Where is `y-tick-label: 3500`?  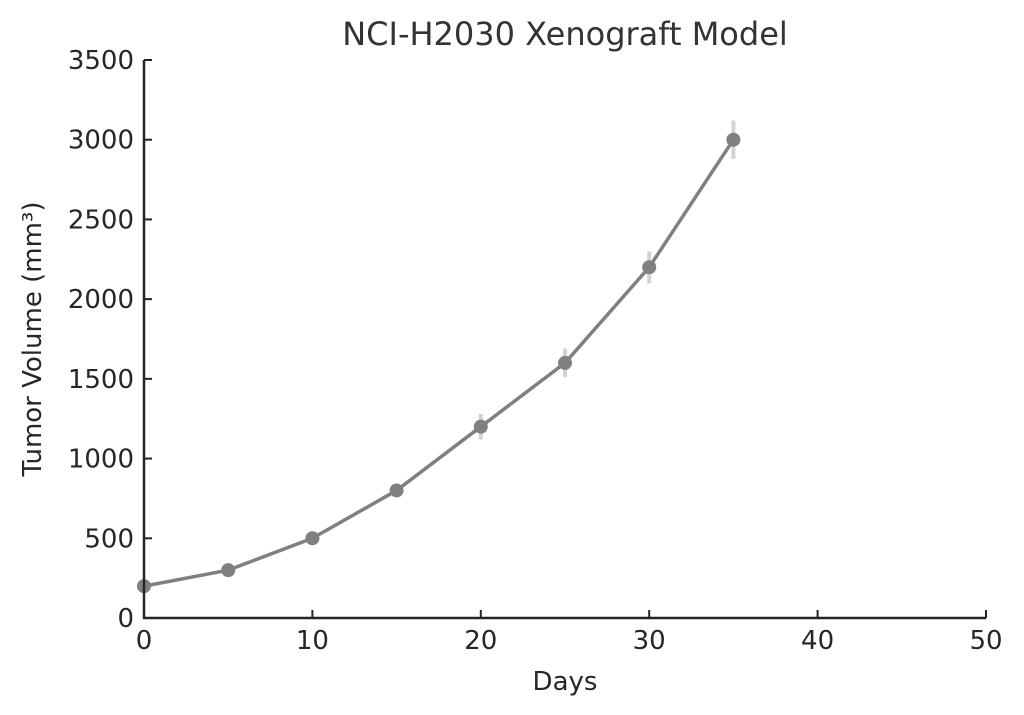 y-tick-label: 3500 is located at coordinates (101, 61).